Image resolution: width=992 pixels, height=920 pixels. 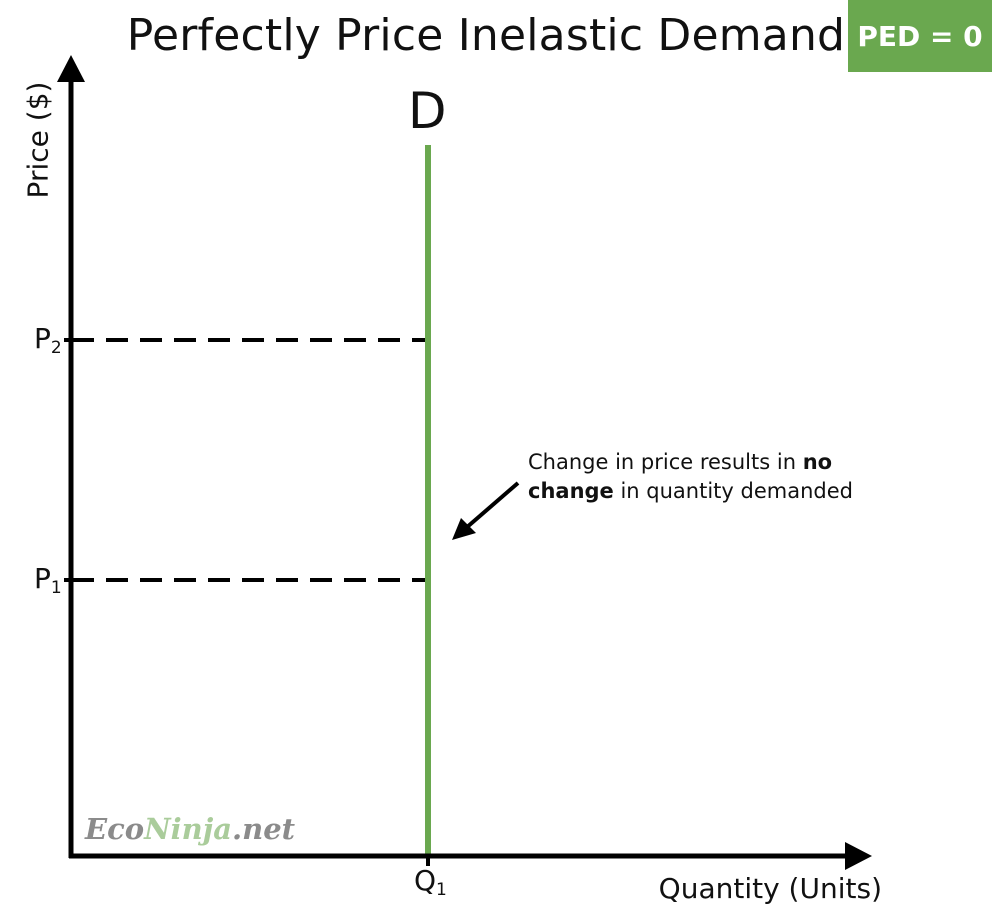 I want to click on demand-curve-label: D, so click(x=427, y=111).